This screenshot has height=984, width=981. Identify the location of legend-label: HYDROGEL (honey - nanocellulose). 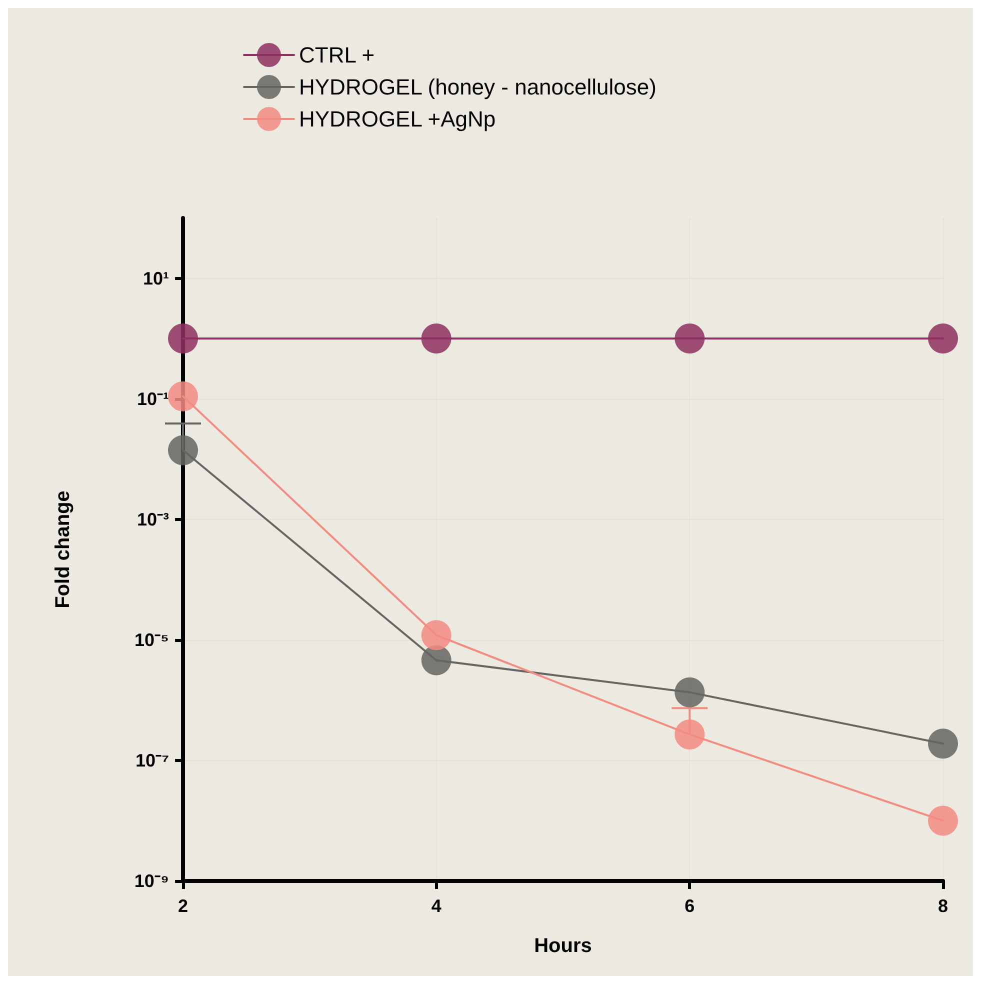
(477, 87).